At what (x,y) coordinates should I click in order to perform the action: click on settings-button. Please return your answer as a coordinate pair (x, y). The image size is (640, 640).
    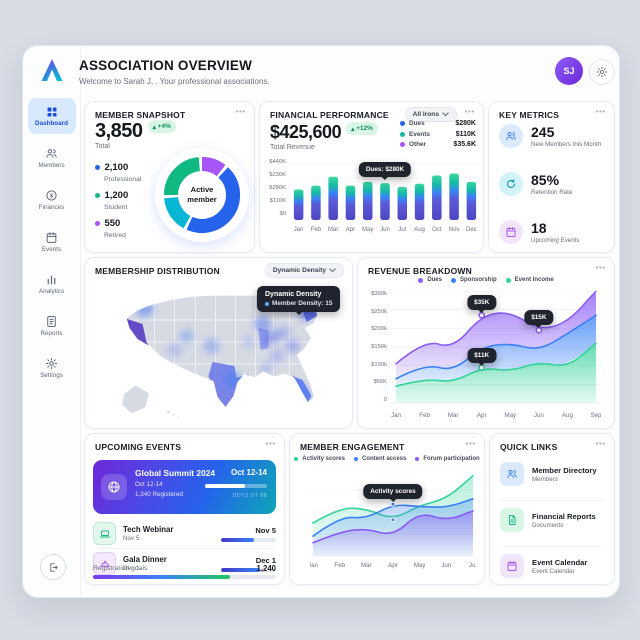
    Looking at the image, I should click on (602, 72).